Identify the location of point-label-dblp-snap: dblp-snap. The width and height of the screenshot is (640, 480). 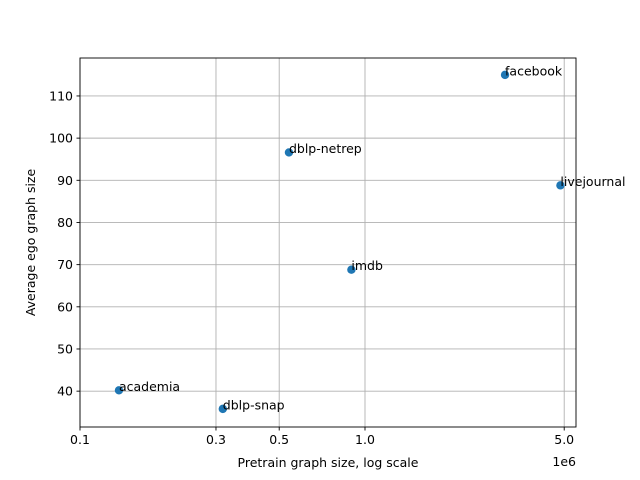
(254, 404).